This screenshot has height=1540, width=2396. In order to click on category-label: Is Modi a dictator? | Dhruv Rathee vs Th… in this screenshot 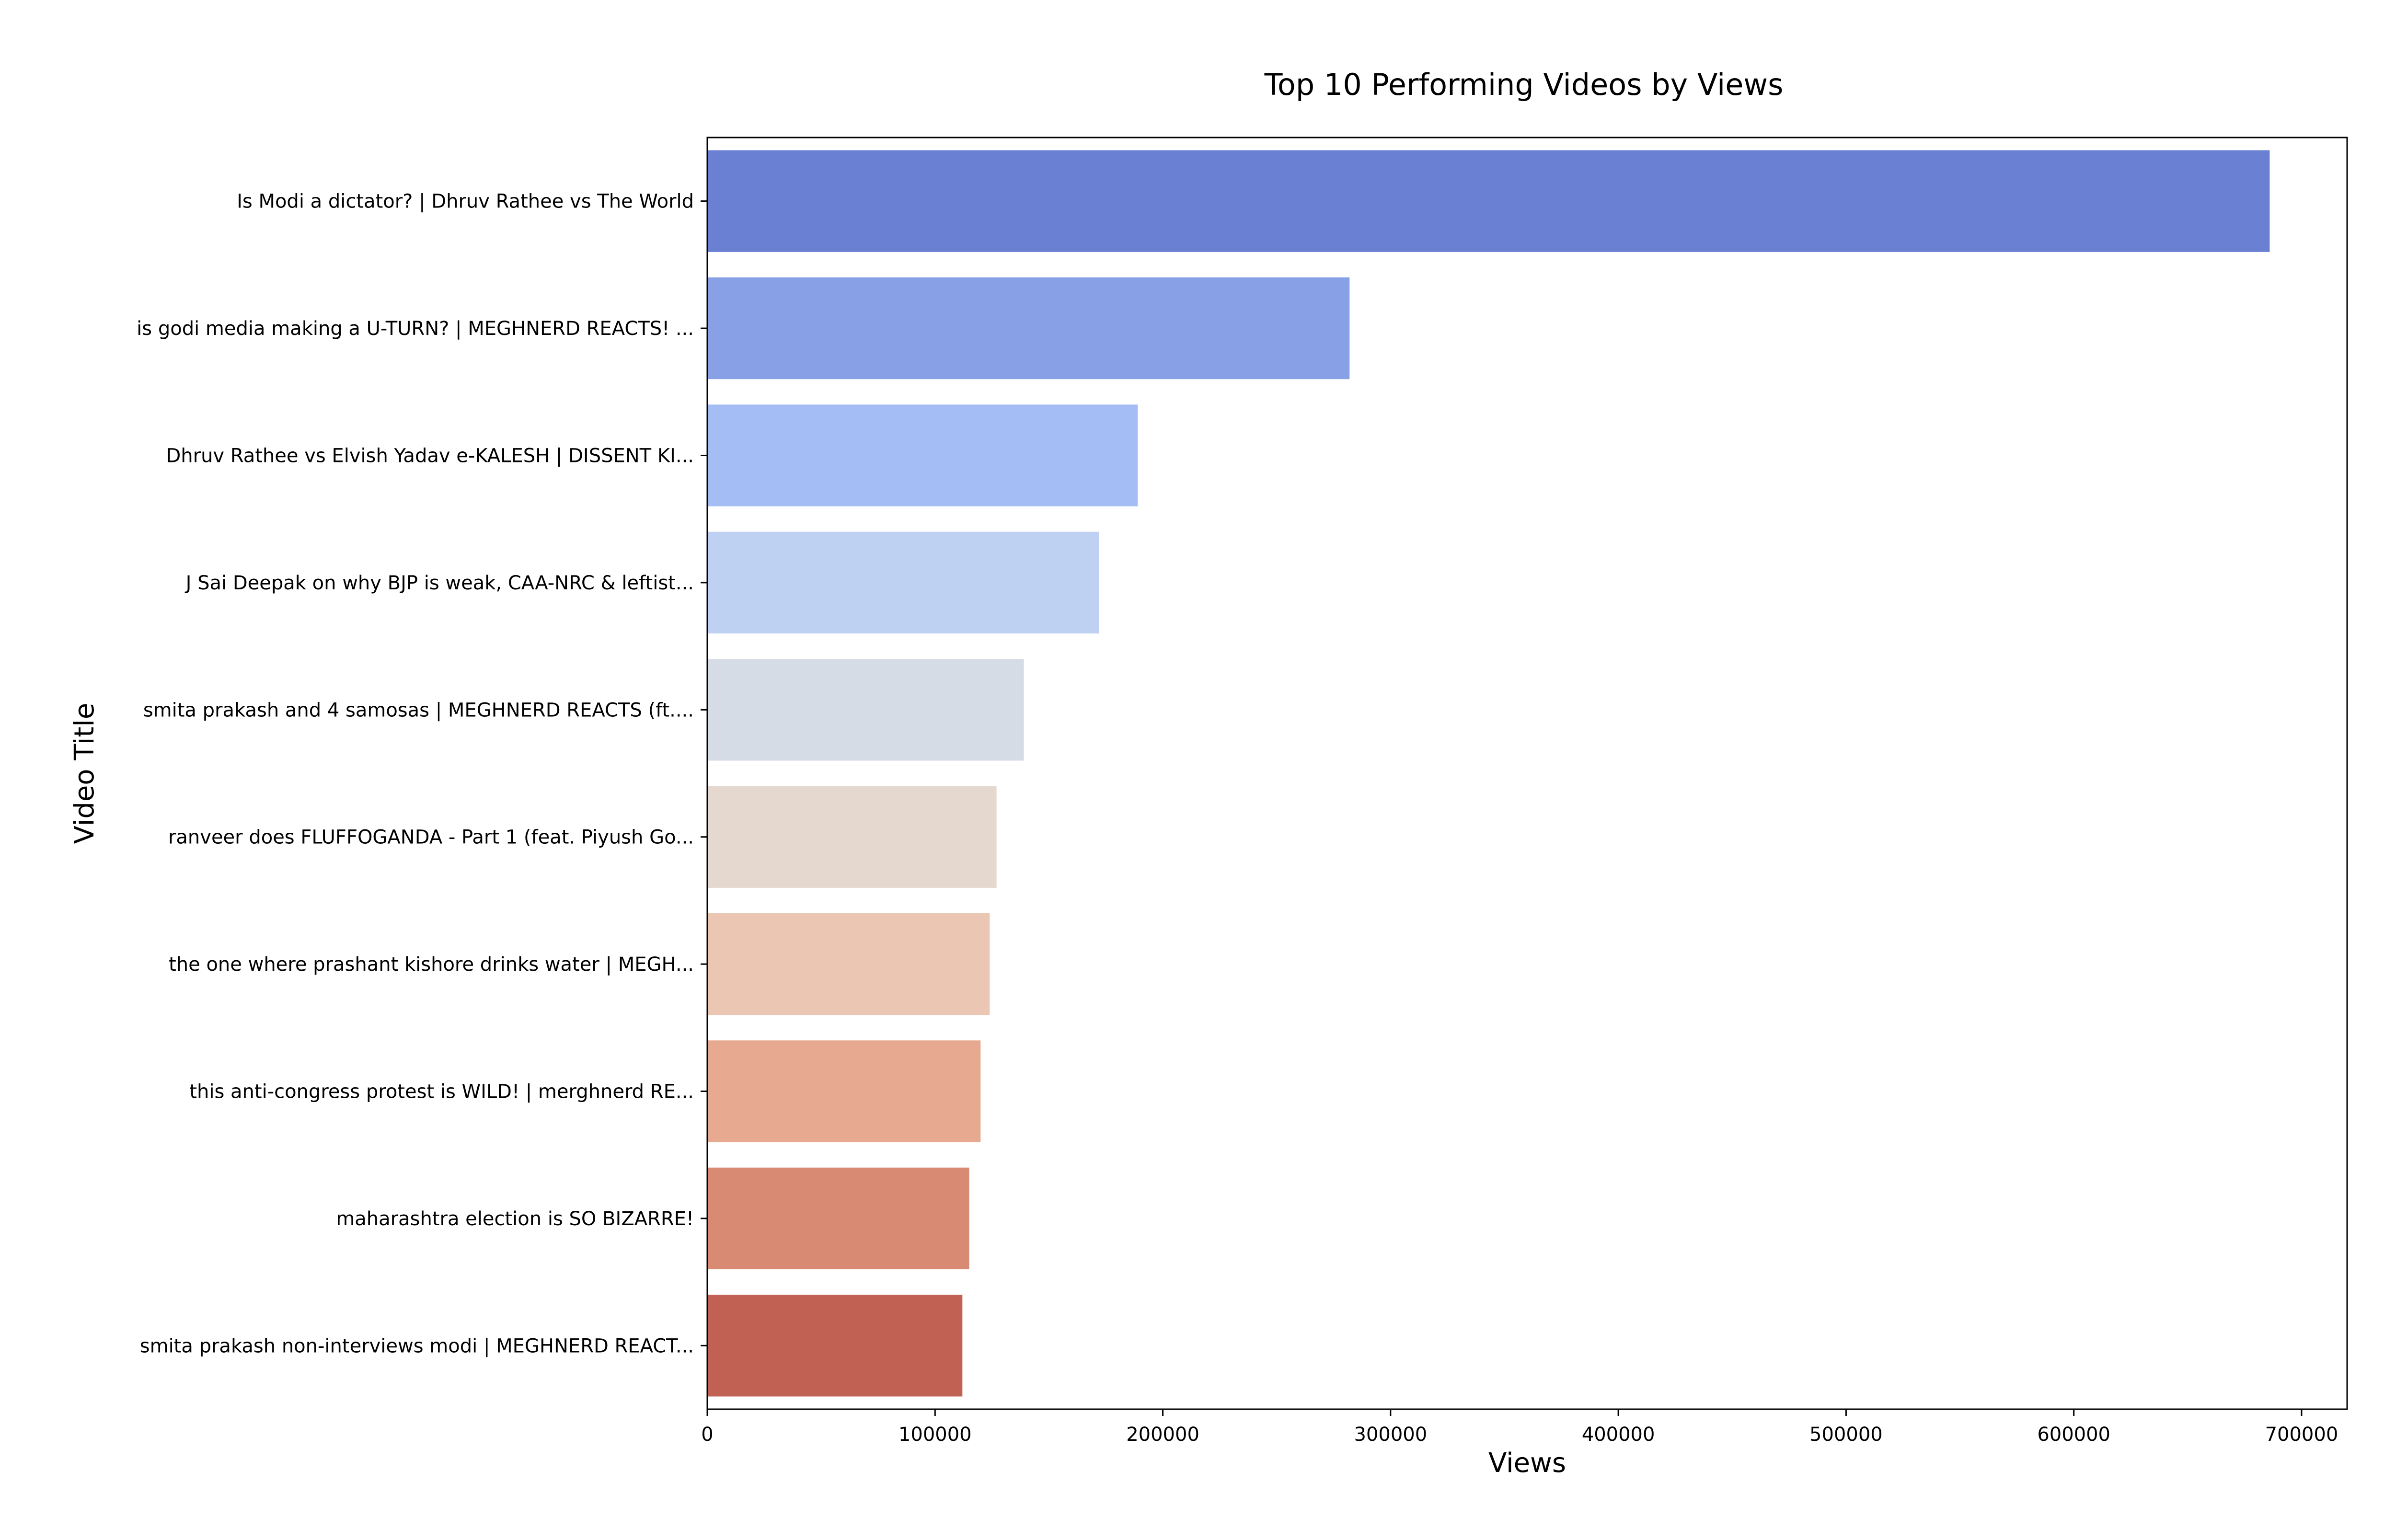, I will do `click(466, 202)`.